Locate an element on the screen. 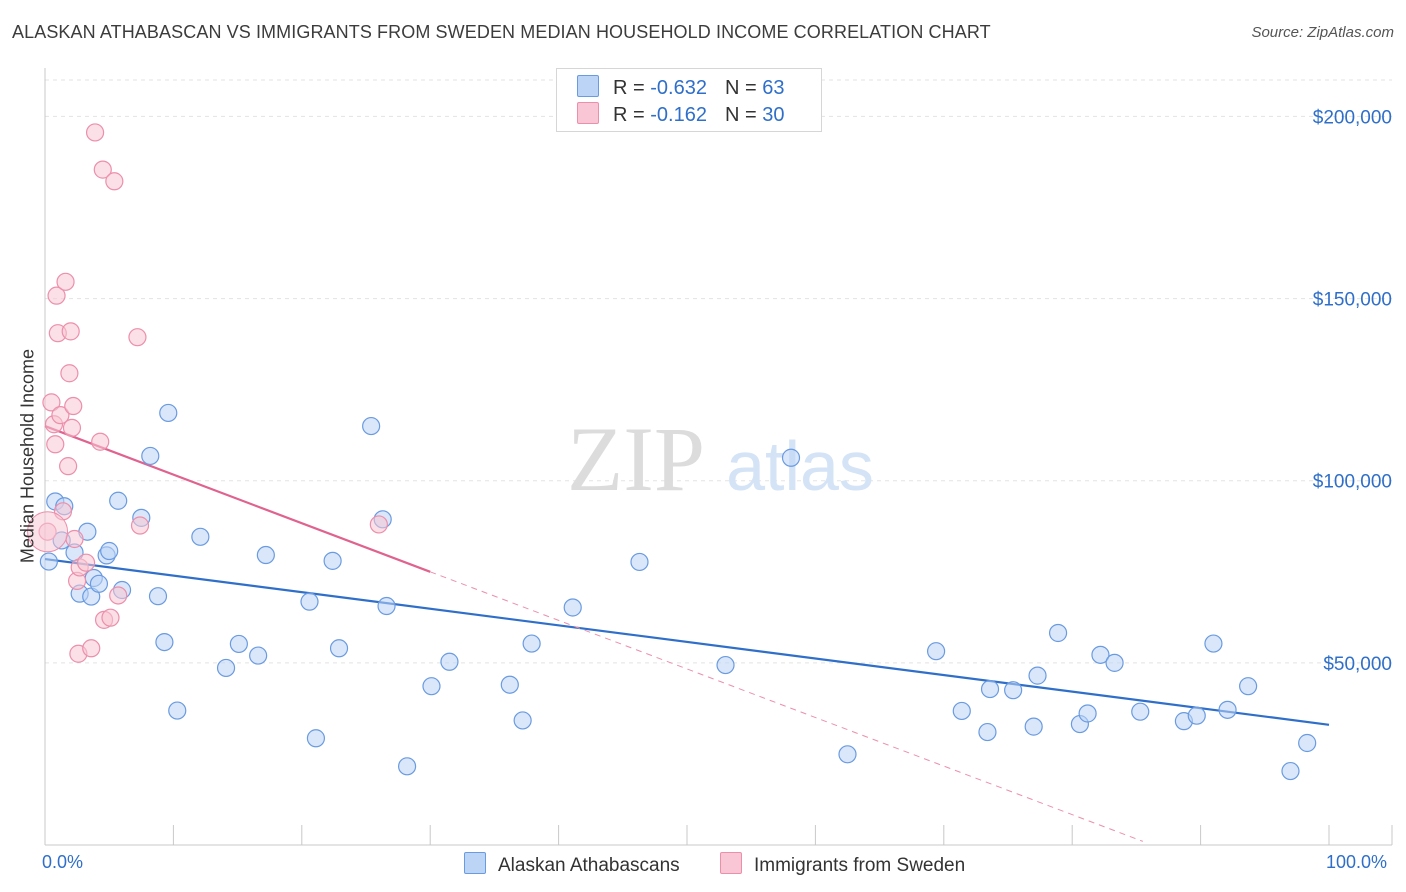 This screenshot has width=1406, height=892. legend-n-value: 63 is located at coordinates (773, 88).